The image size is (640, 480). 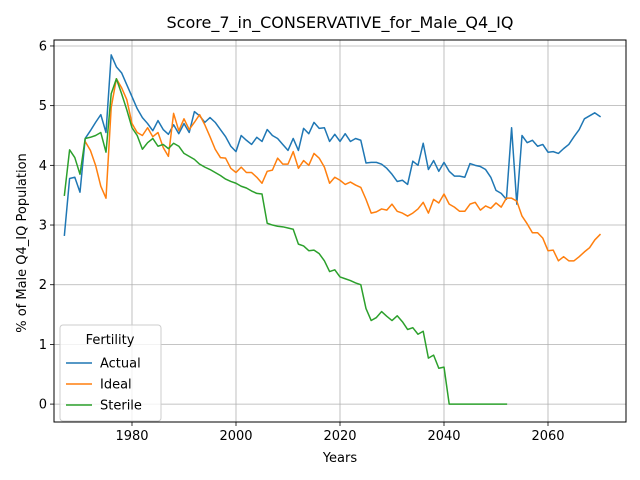 I want to click on y-tick-label: 2, so click(x=43, y=285).